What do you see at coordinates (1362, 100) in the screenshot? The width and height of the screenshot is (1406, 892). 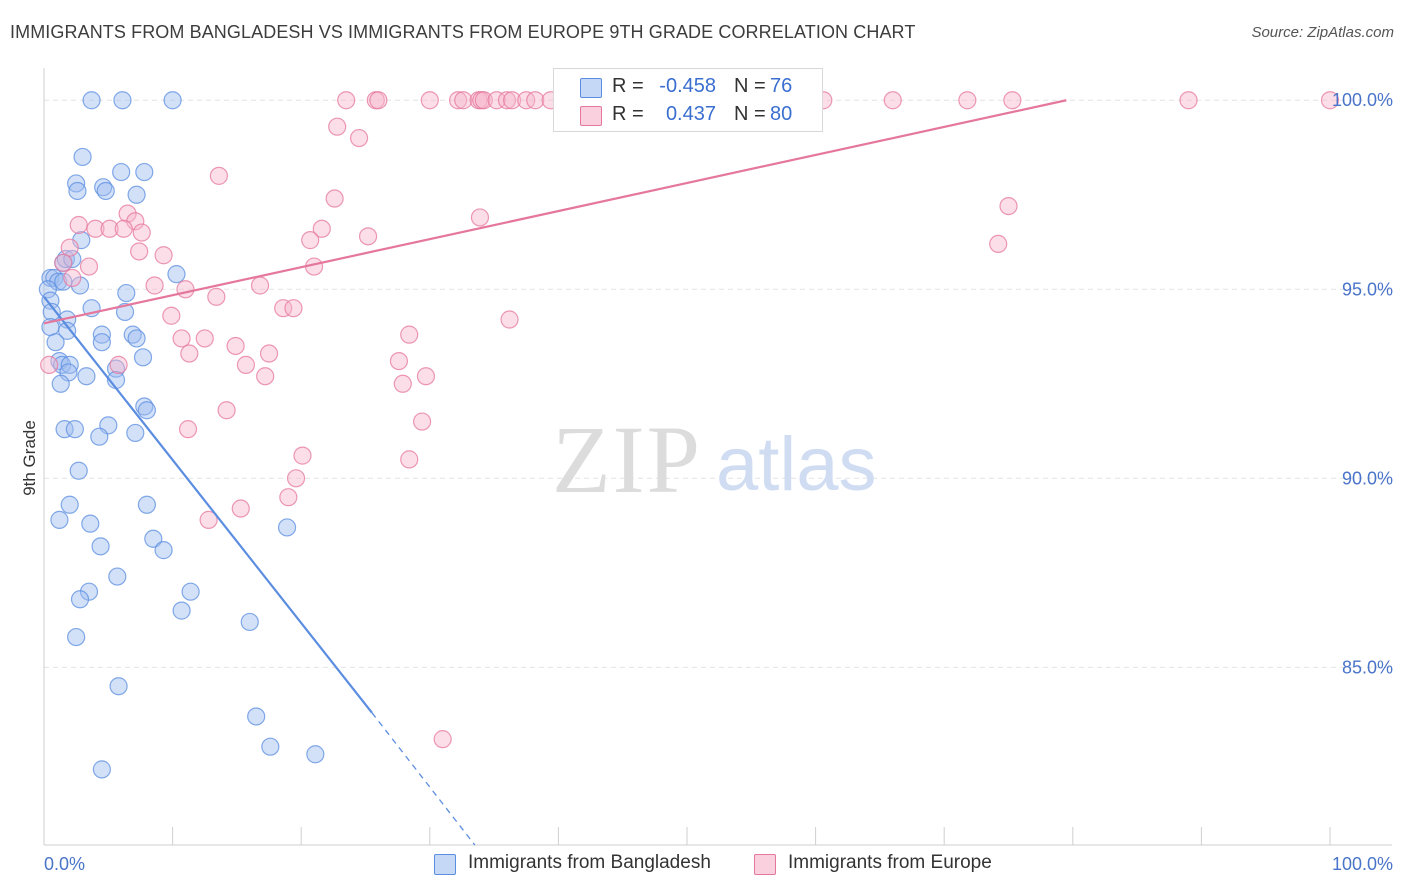 I see `y-tick-label: 100.0%` at bounding box center [1362, 100].